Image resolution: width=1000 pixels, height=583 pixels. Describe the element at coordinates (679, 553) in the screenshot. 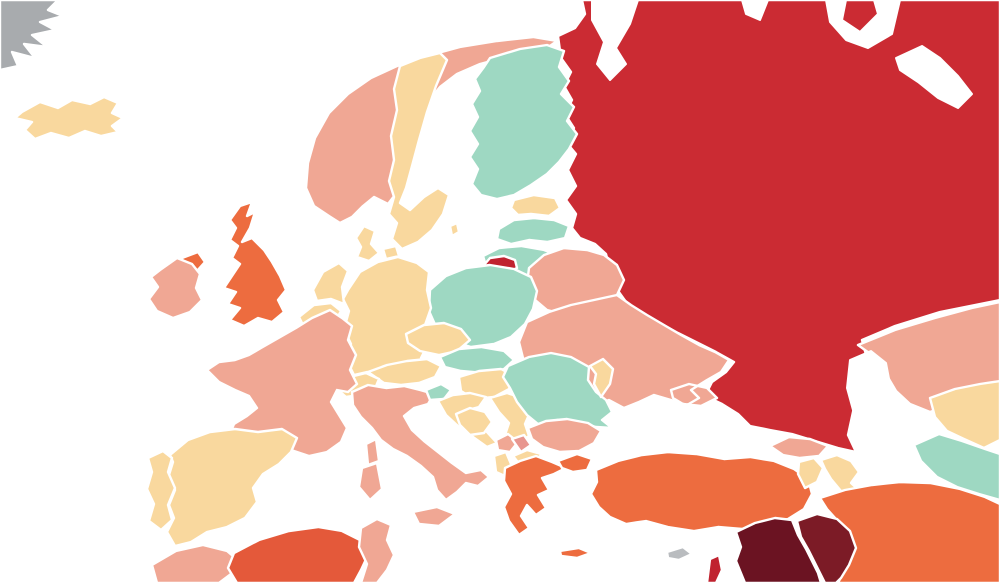

I see `country-cyprus` at that location.